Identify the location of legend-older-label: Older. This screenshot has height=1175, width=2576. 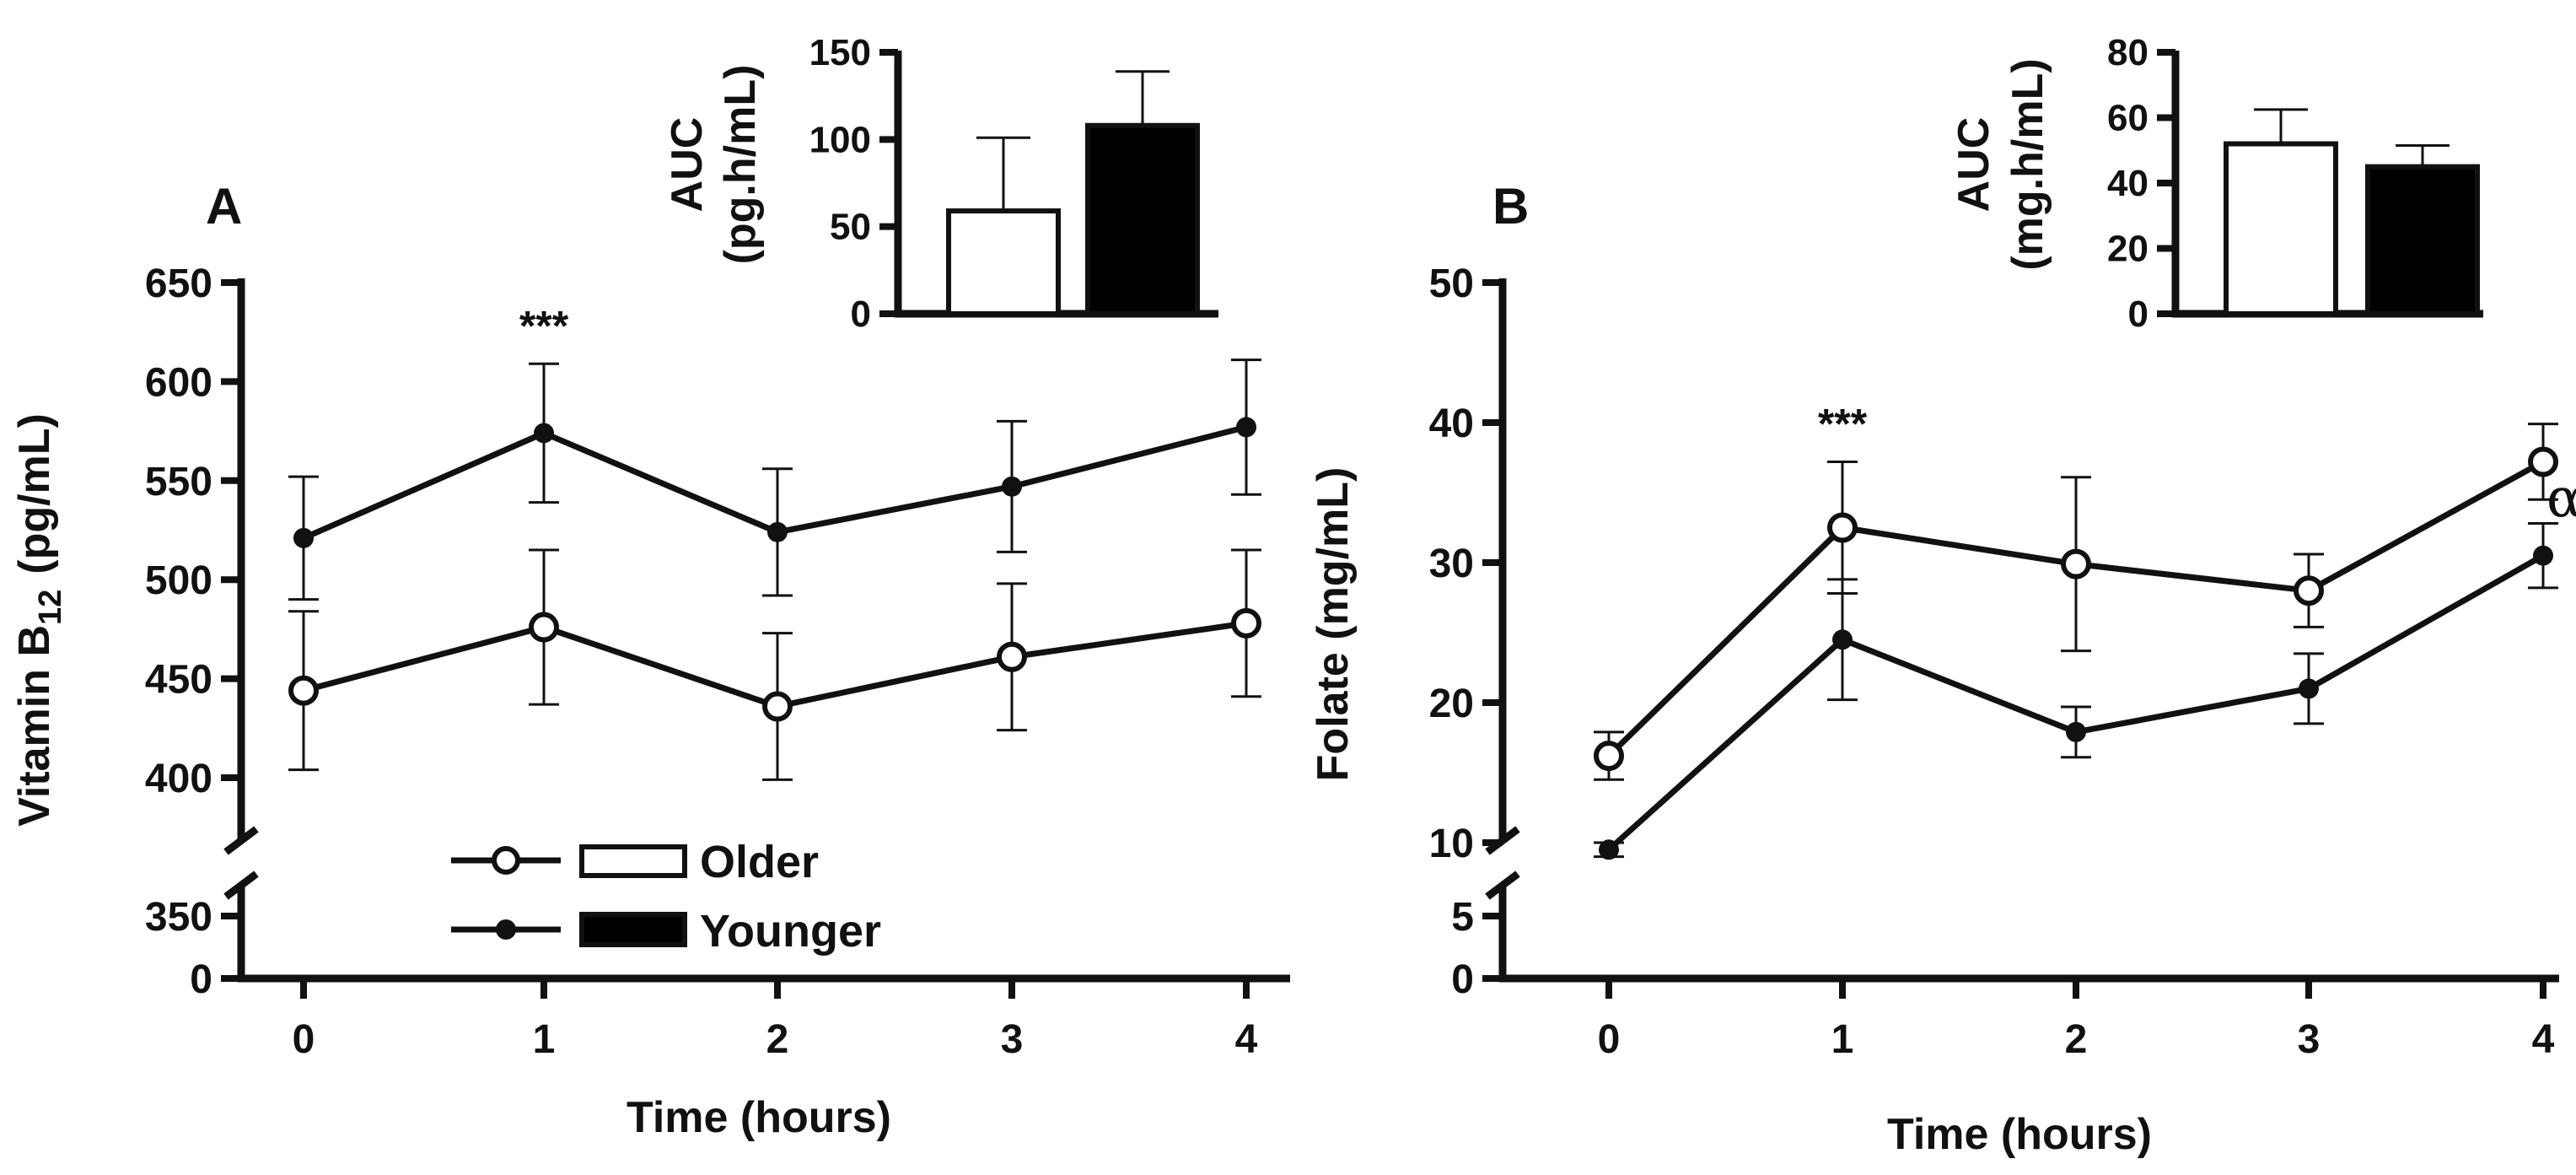
(760, 862).